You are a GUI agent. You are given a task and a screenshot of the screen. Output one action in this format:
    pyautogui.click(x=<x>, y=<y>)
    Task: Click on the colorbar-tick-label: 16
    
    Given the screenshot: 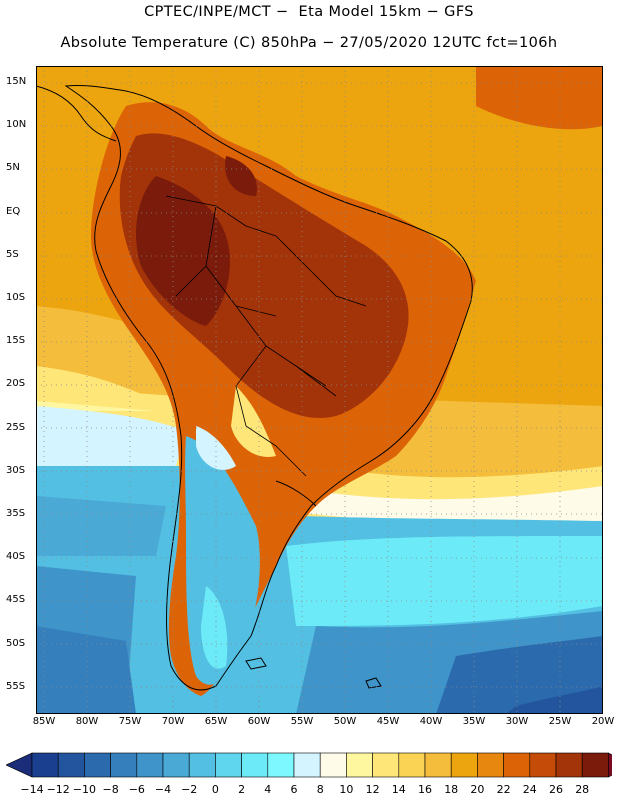 What is the action you would take?
    pyautogui.click(x=425, y=789)
    